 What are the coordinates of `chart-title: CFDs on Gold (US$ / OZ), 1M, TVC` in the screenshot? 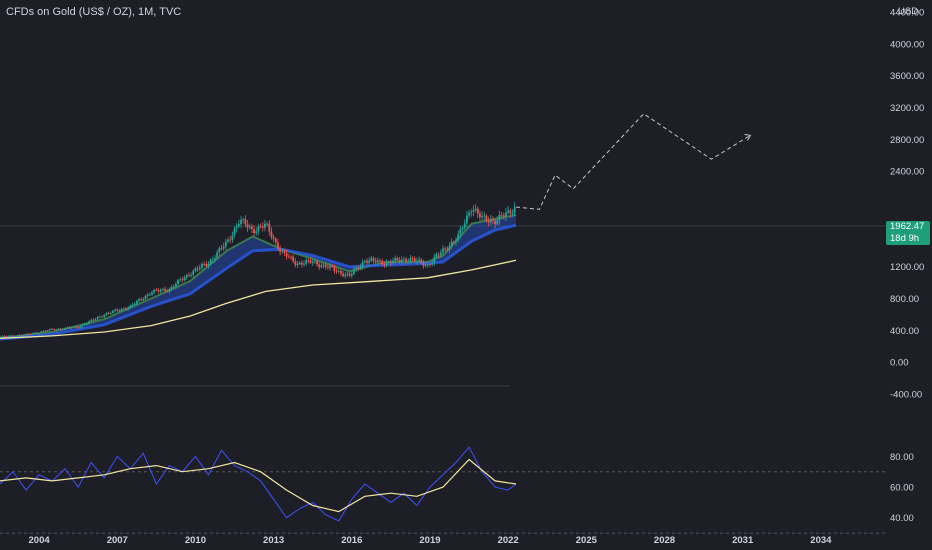 It's located at (94, 12).